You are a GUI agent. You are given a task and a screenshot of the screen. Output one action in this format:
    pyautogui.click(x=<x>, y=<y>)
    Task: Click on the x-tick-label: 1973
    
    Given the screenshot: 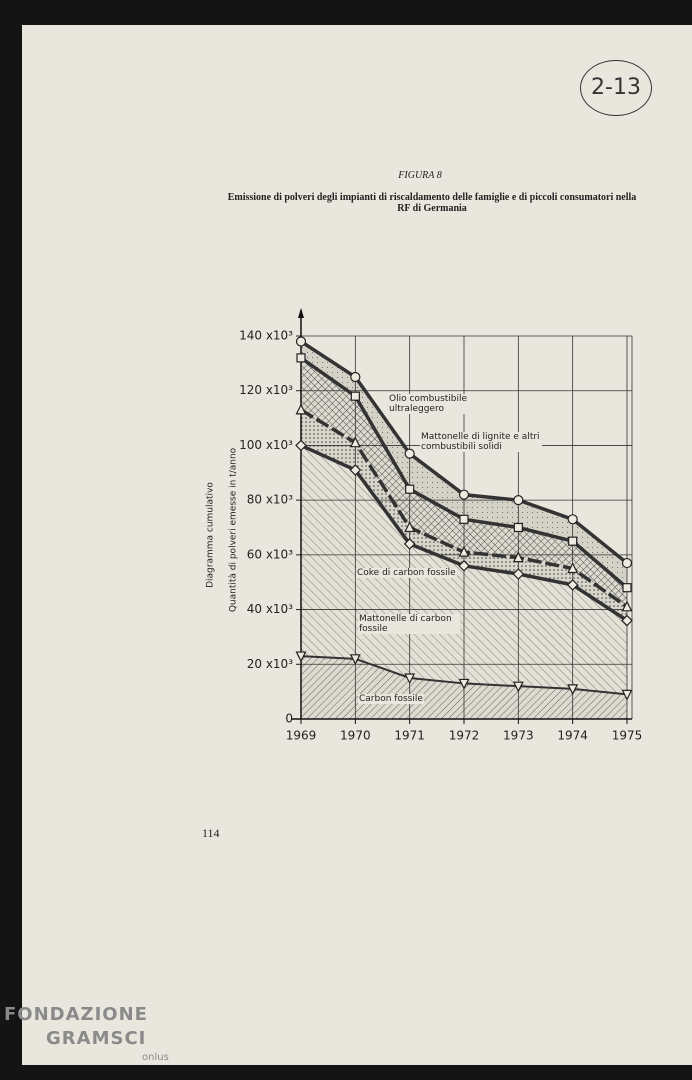 What is the action you would take?
    pyautogui.click(x=518, y=736)
    